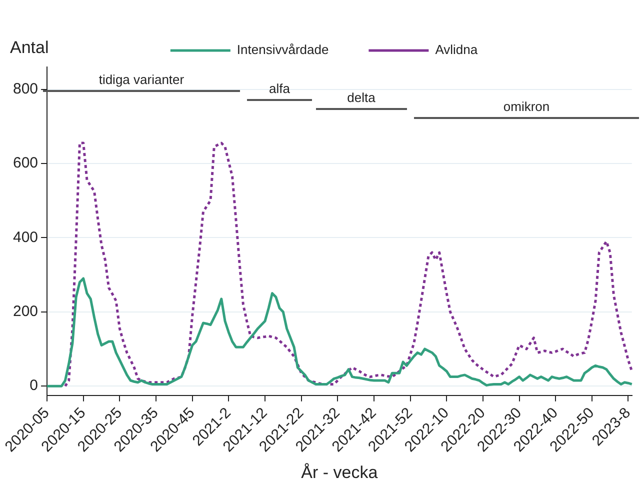 Image resolution: width=644 pixels, height=491 pixels. I want to click on legend-label: Avlidna, so click(456, 50).